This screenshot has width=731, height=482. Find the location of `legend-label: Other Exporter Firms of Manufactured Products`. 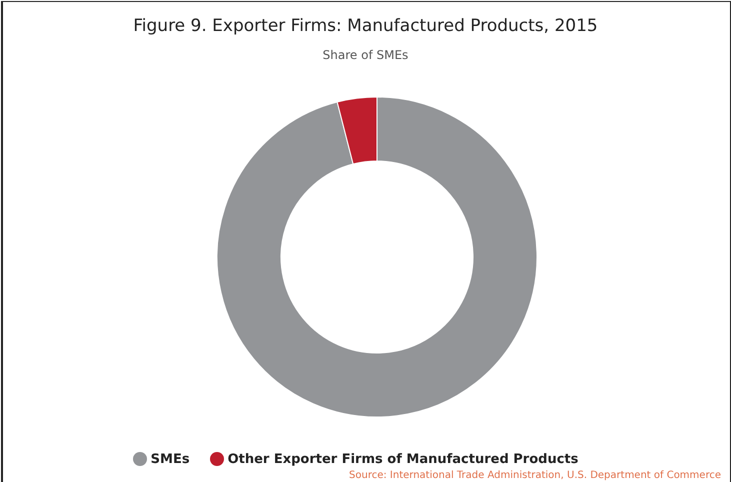

legend-label: Other Exporter Firms of Manufactured Products is located at coordinates (403, 459).